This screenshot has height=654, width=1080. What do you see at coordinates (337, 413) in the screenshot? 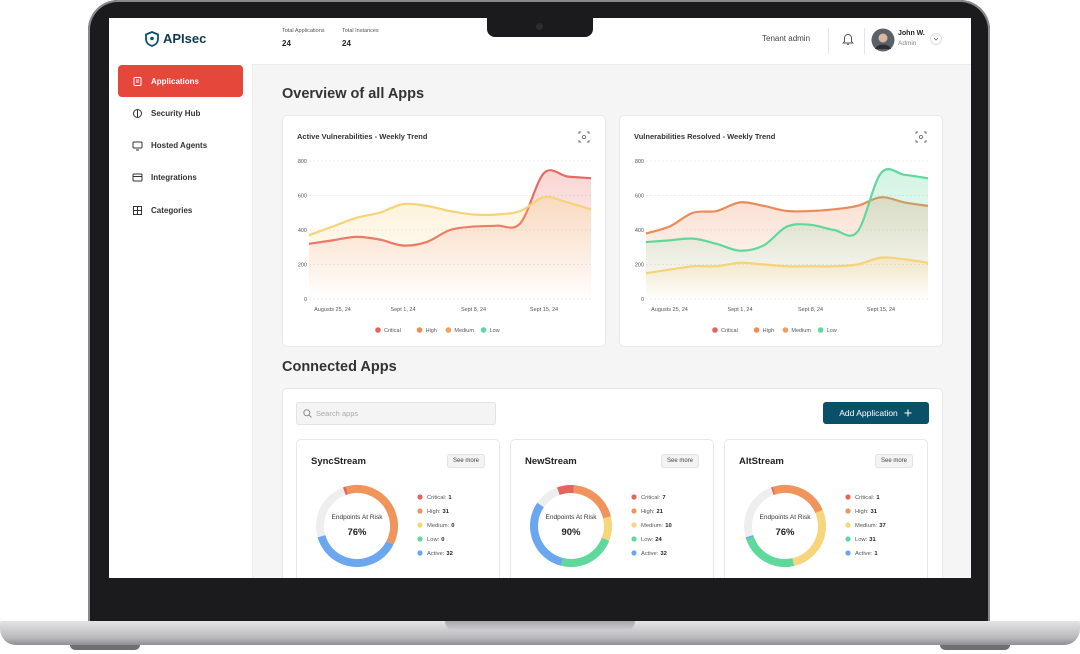
I see `search-placeholder: Search apps` at bounding box center [337, 413].